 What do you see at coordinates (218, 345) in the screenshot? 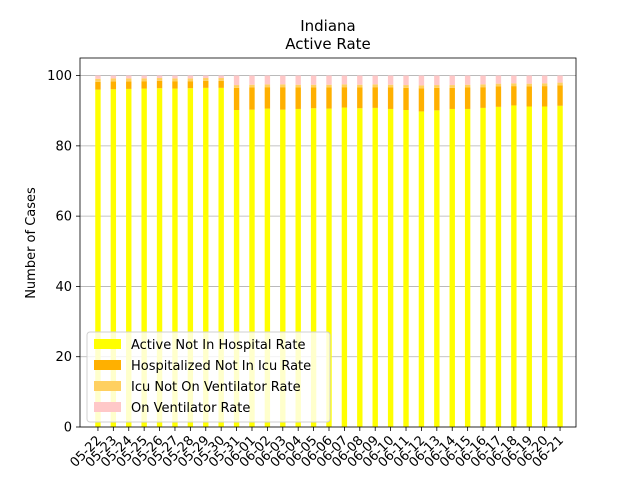
I see `legend-label: Active Not In Hospital Rate` at bounding box center [218, 345].